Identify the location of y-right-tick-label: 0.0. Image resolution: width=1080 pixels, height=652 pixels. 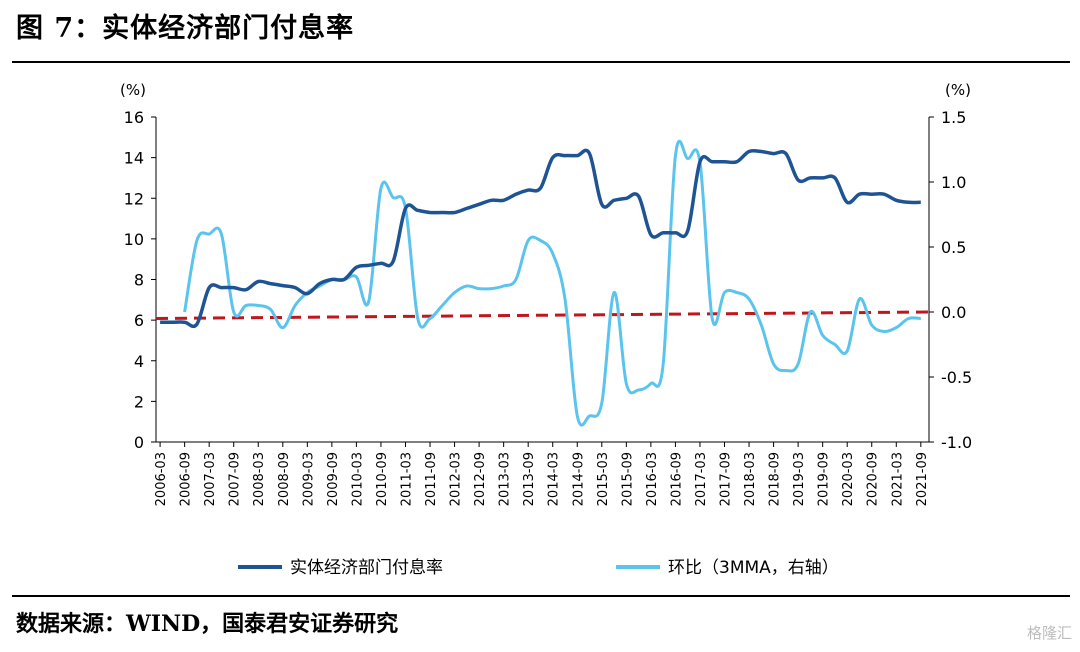
(953, 312).